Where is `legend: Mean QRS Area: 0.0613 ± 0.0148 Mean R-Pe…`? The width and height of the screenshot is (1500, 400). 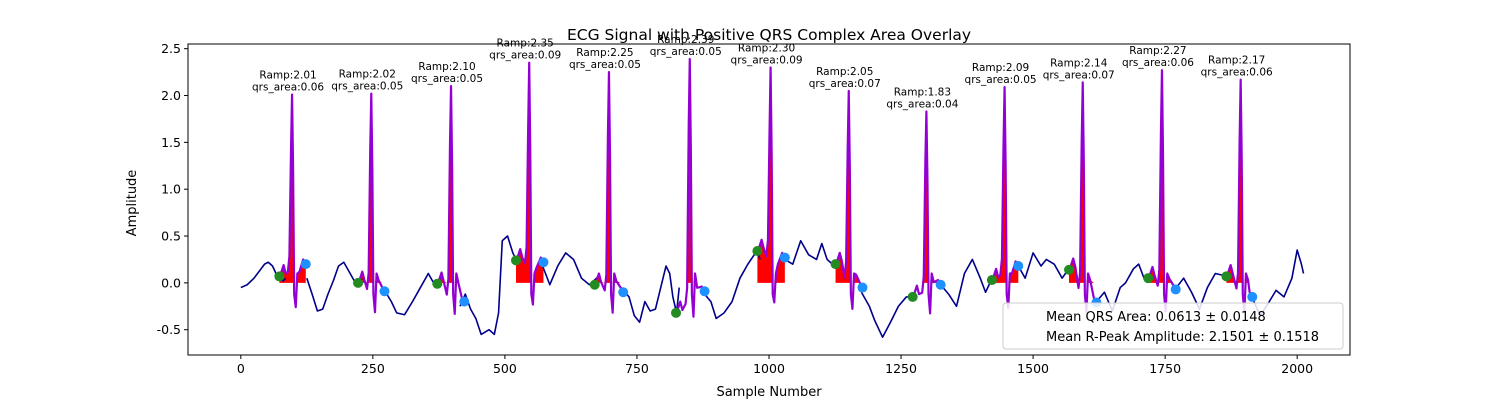 legend: Mean QRS Area: 0.0613 ± 0.0148 Mean R-Pe… is located at coordinates (1173, 326).